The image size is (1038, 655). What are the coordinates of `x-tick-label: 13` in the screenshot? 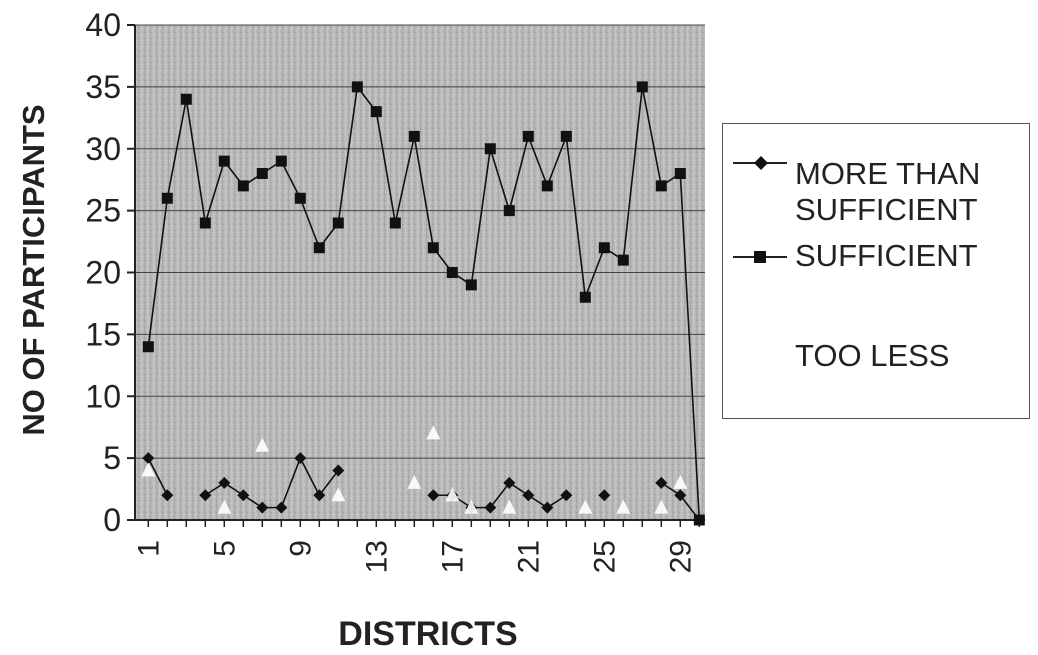 It's located at (376, 556).